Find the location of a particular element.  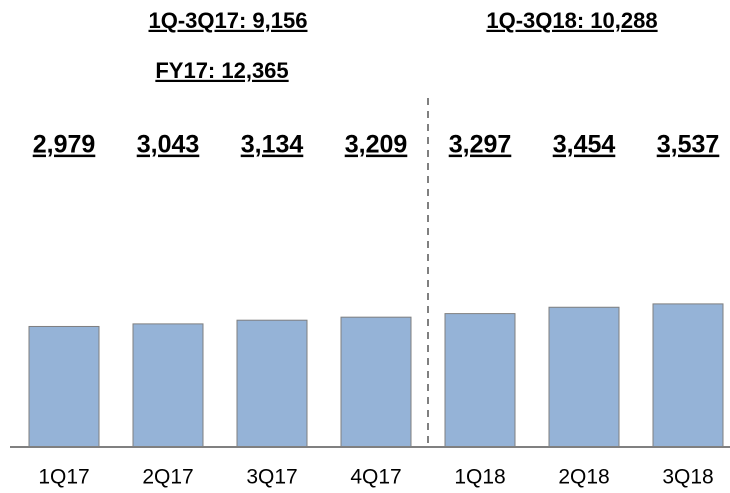

x-tick-label: 2Q17 is located at coordinates (167, 477).